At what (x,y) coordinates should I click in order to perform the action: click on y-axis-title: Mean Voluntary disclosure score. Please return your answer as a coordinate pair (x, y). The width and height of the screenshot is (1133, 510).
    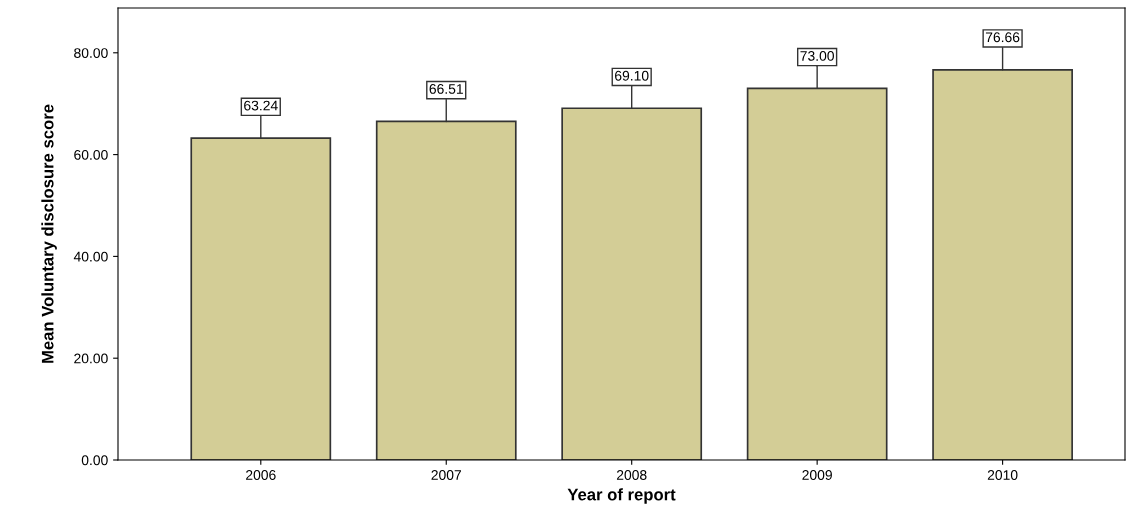
    Looking at the image, I should click on (49, 233).